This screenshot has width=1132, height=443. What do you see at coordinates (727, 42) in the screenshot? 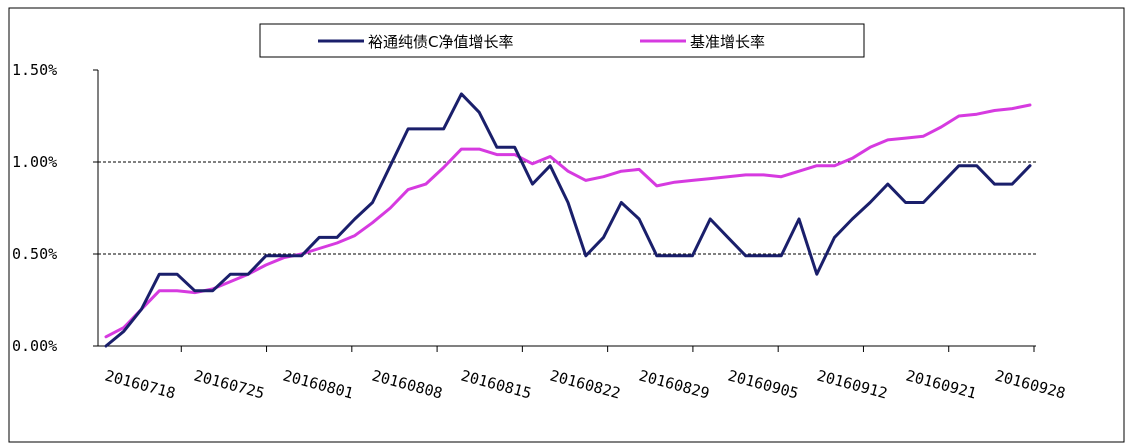
I see `legend-label-series-2: 基准增长率` at bounding box center [727, 42].